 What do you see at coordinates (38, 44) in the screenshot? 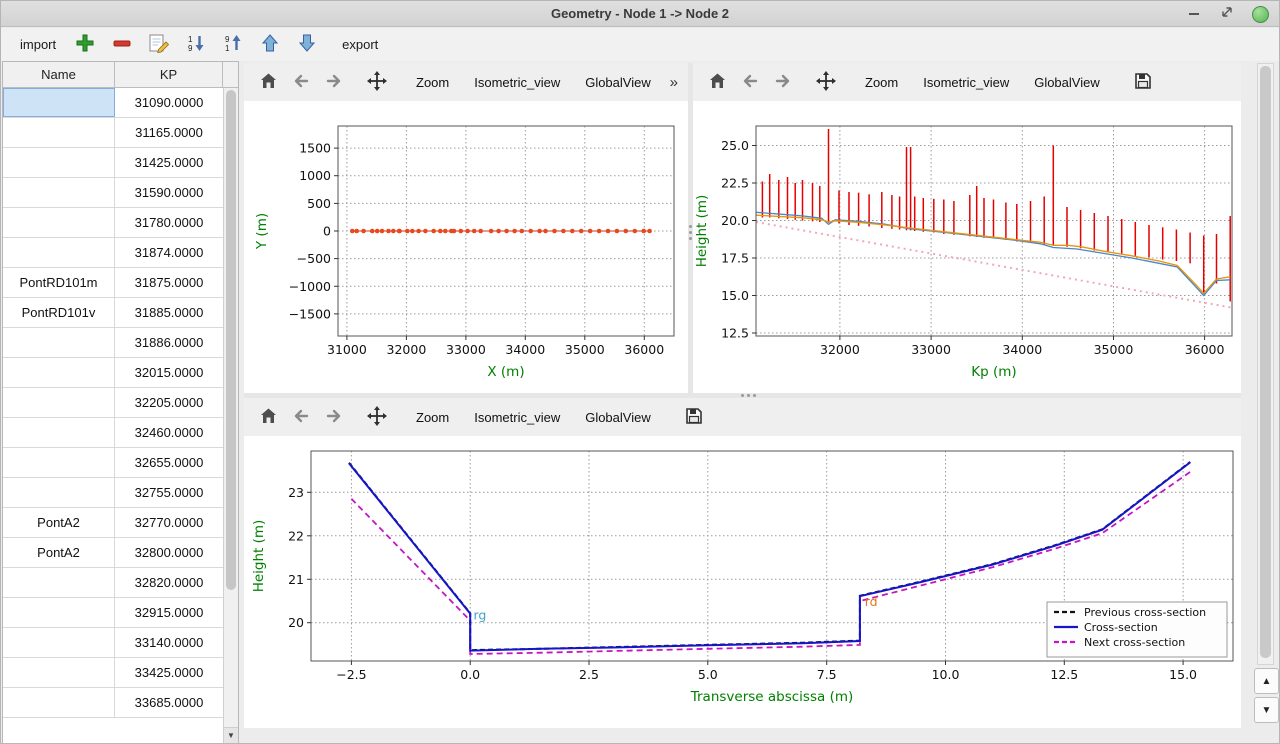
I see `import-button: import` at bounding box center [38, 44].